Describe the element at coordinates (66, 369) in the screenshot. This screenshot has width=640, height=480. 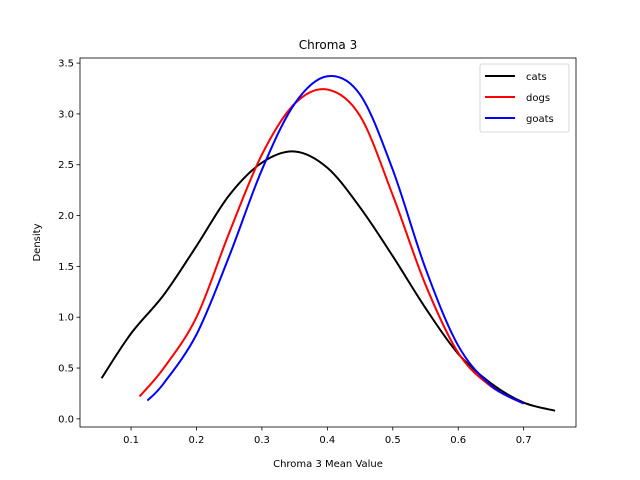
I see `y-tick-label: 0.5` at that location.